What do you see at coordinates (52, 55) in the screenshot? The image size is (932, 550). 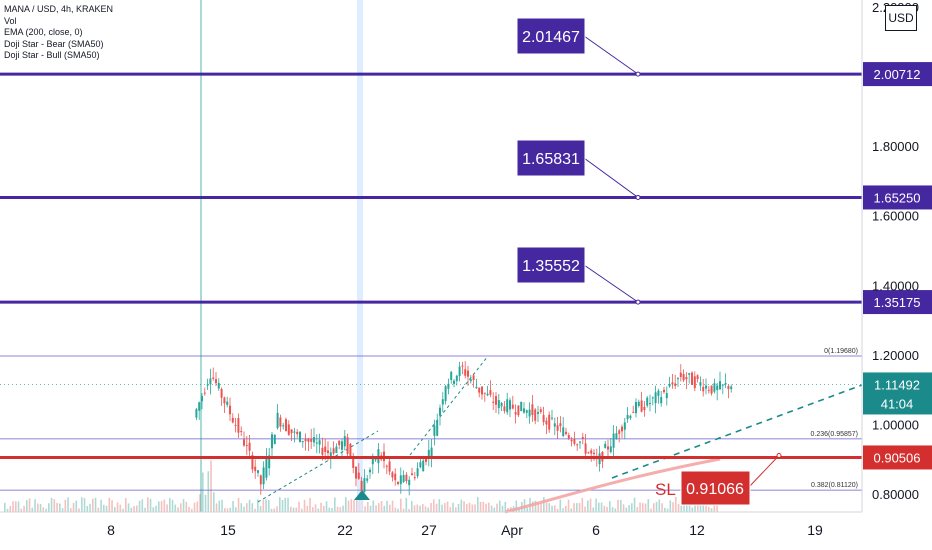 I see `indicator-doji-bull: Doji Star - Bull (SMA50)` at bounding box center [52, 55].